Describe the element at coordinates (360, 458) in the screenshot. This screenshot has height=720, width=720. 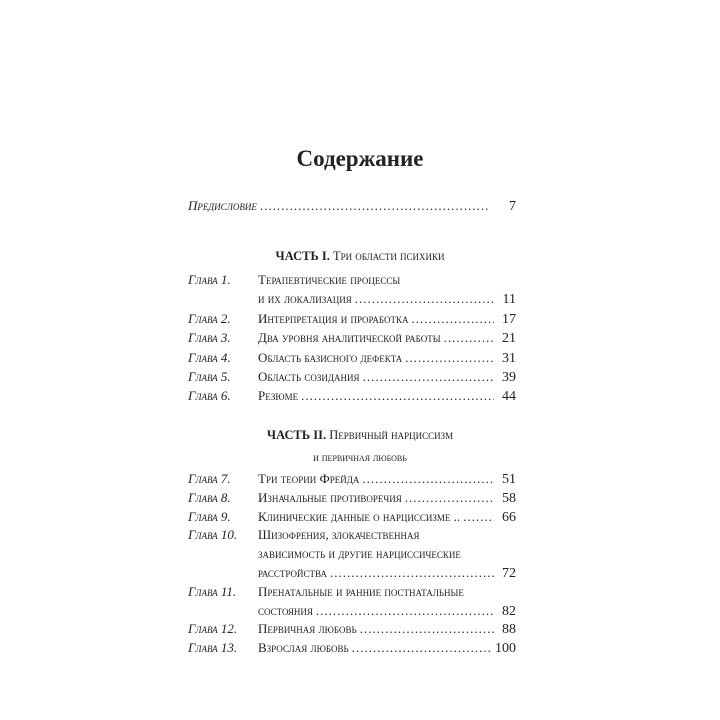
I see `part-2-heading-line-2: и первичная любовь` at that location.